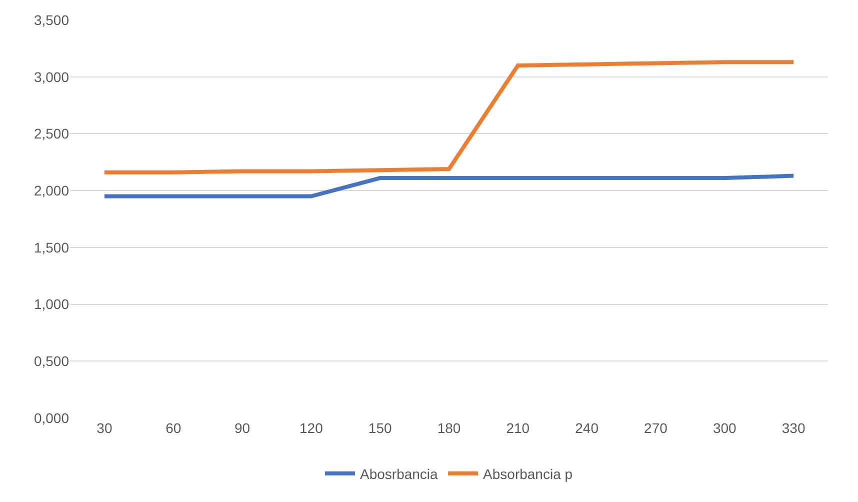 The image size is (858, 502). I want to click on x-tick-label: 30, so click(104, 428).